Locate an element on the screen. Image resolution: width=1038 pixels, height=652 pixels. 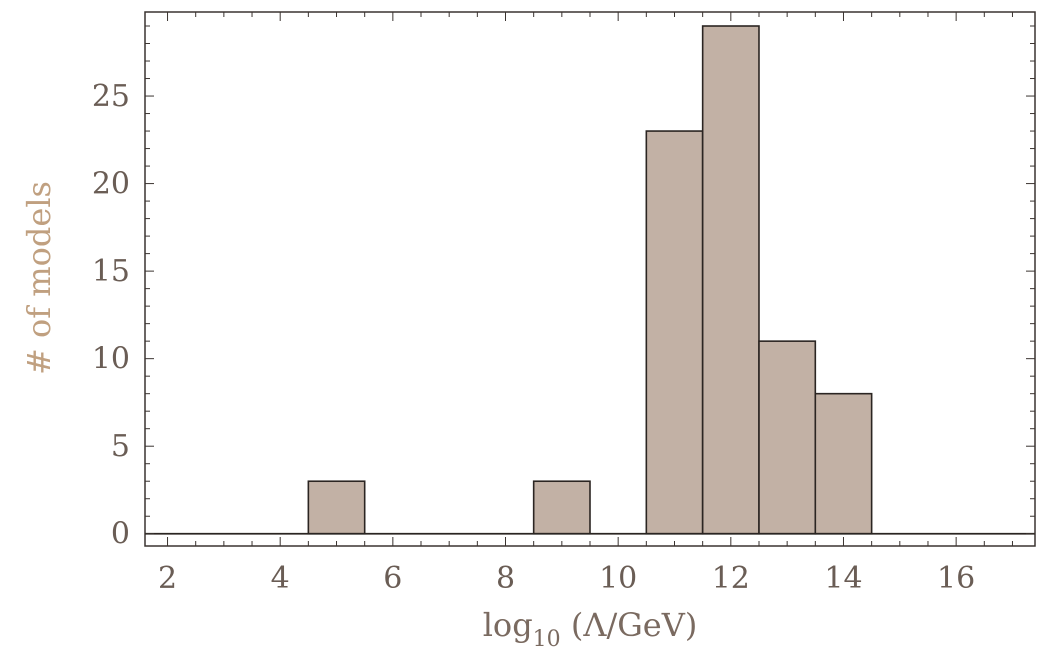
x-axis-title-suffix: (Λ/GeV) is located at coordinates (629, 625).